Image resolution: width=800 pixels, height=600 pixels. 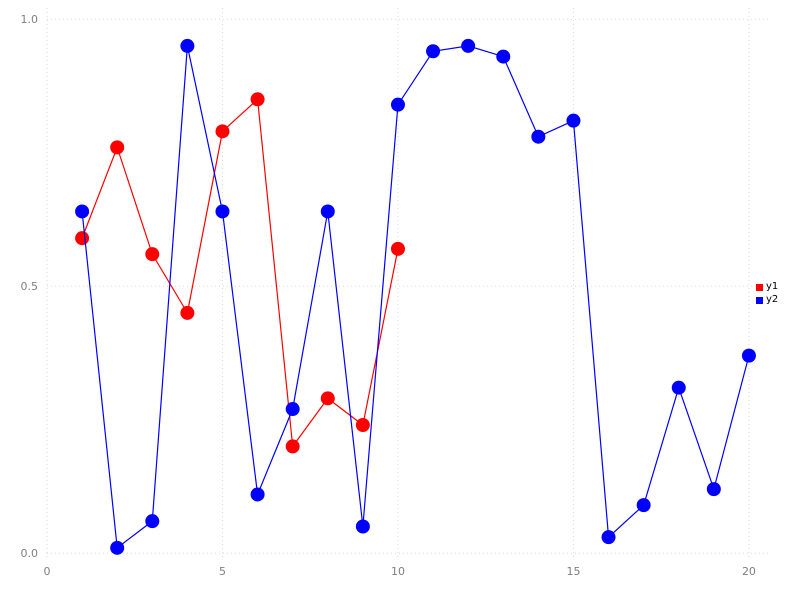 I want to click on legend-label-y2: y2, so click(x=772, y=299).